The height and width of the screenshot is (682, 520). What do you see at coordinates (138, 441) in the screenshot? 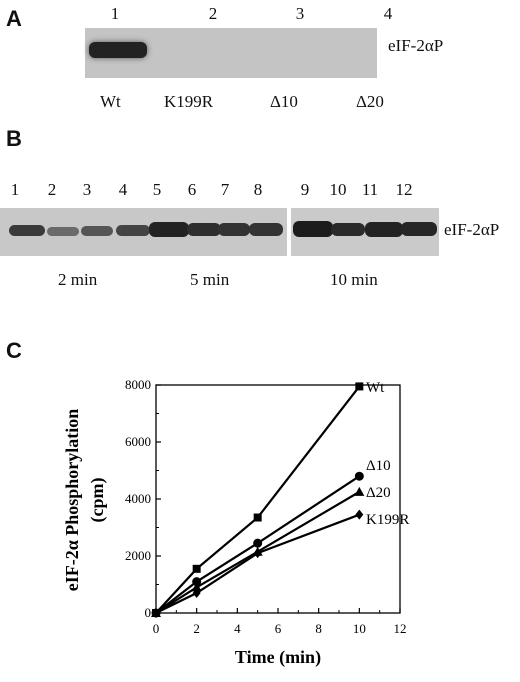
I see `y-tick-label: 6000` at bounding box center [138, 441].